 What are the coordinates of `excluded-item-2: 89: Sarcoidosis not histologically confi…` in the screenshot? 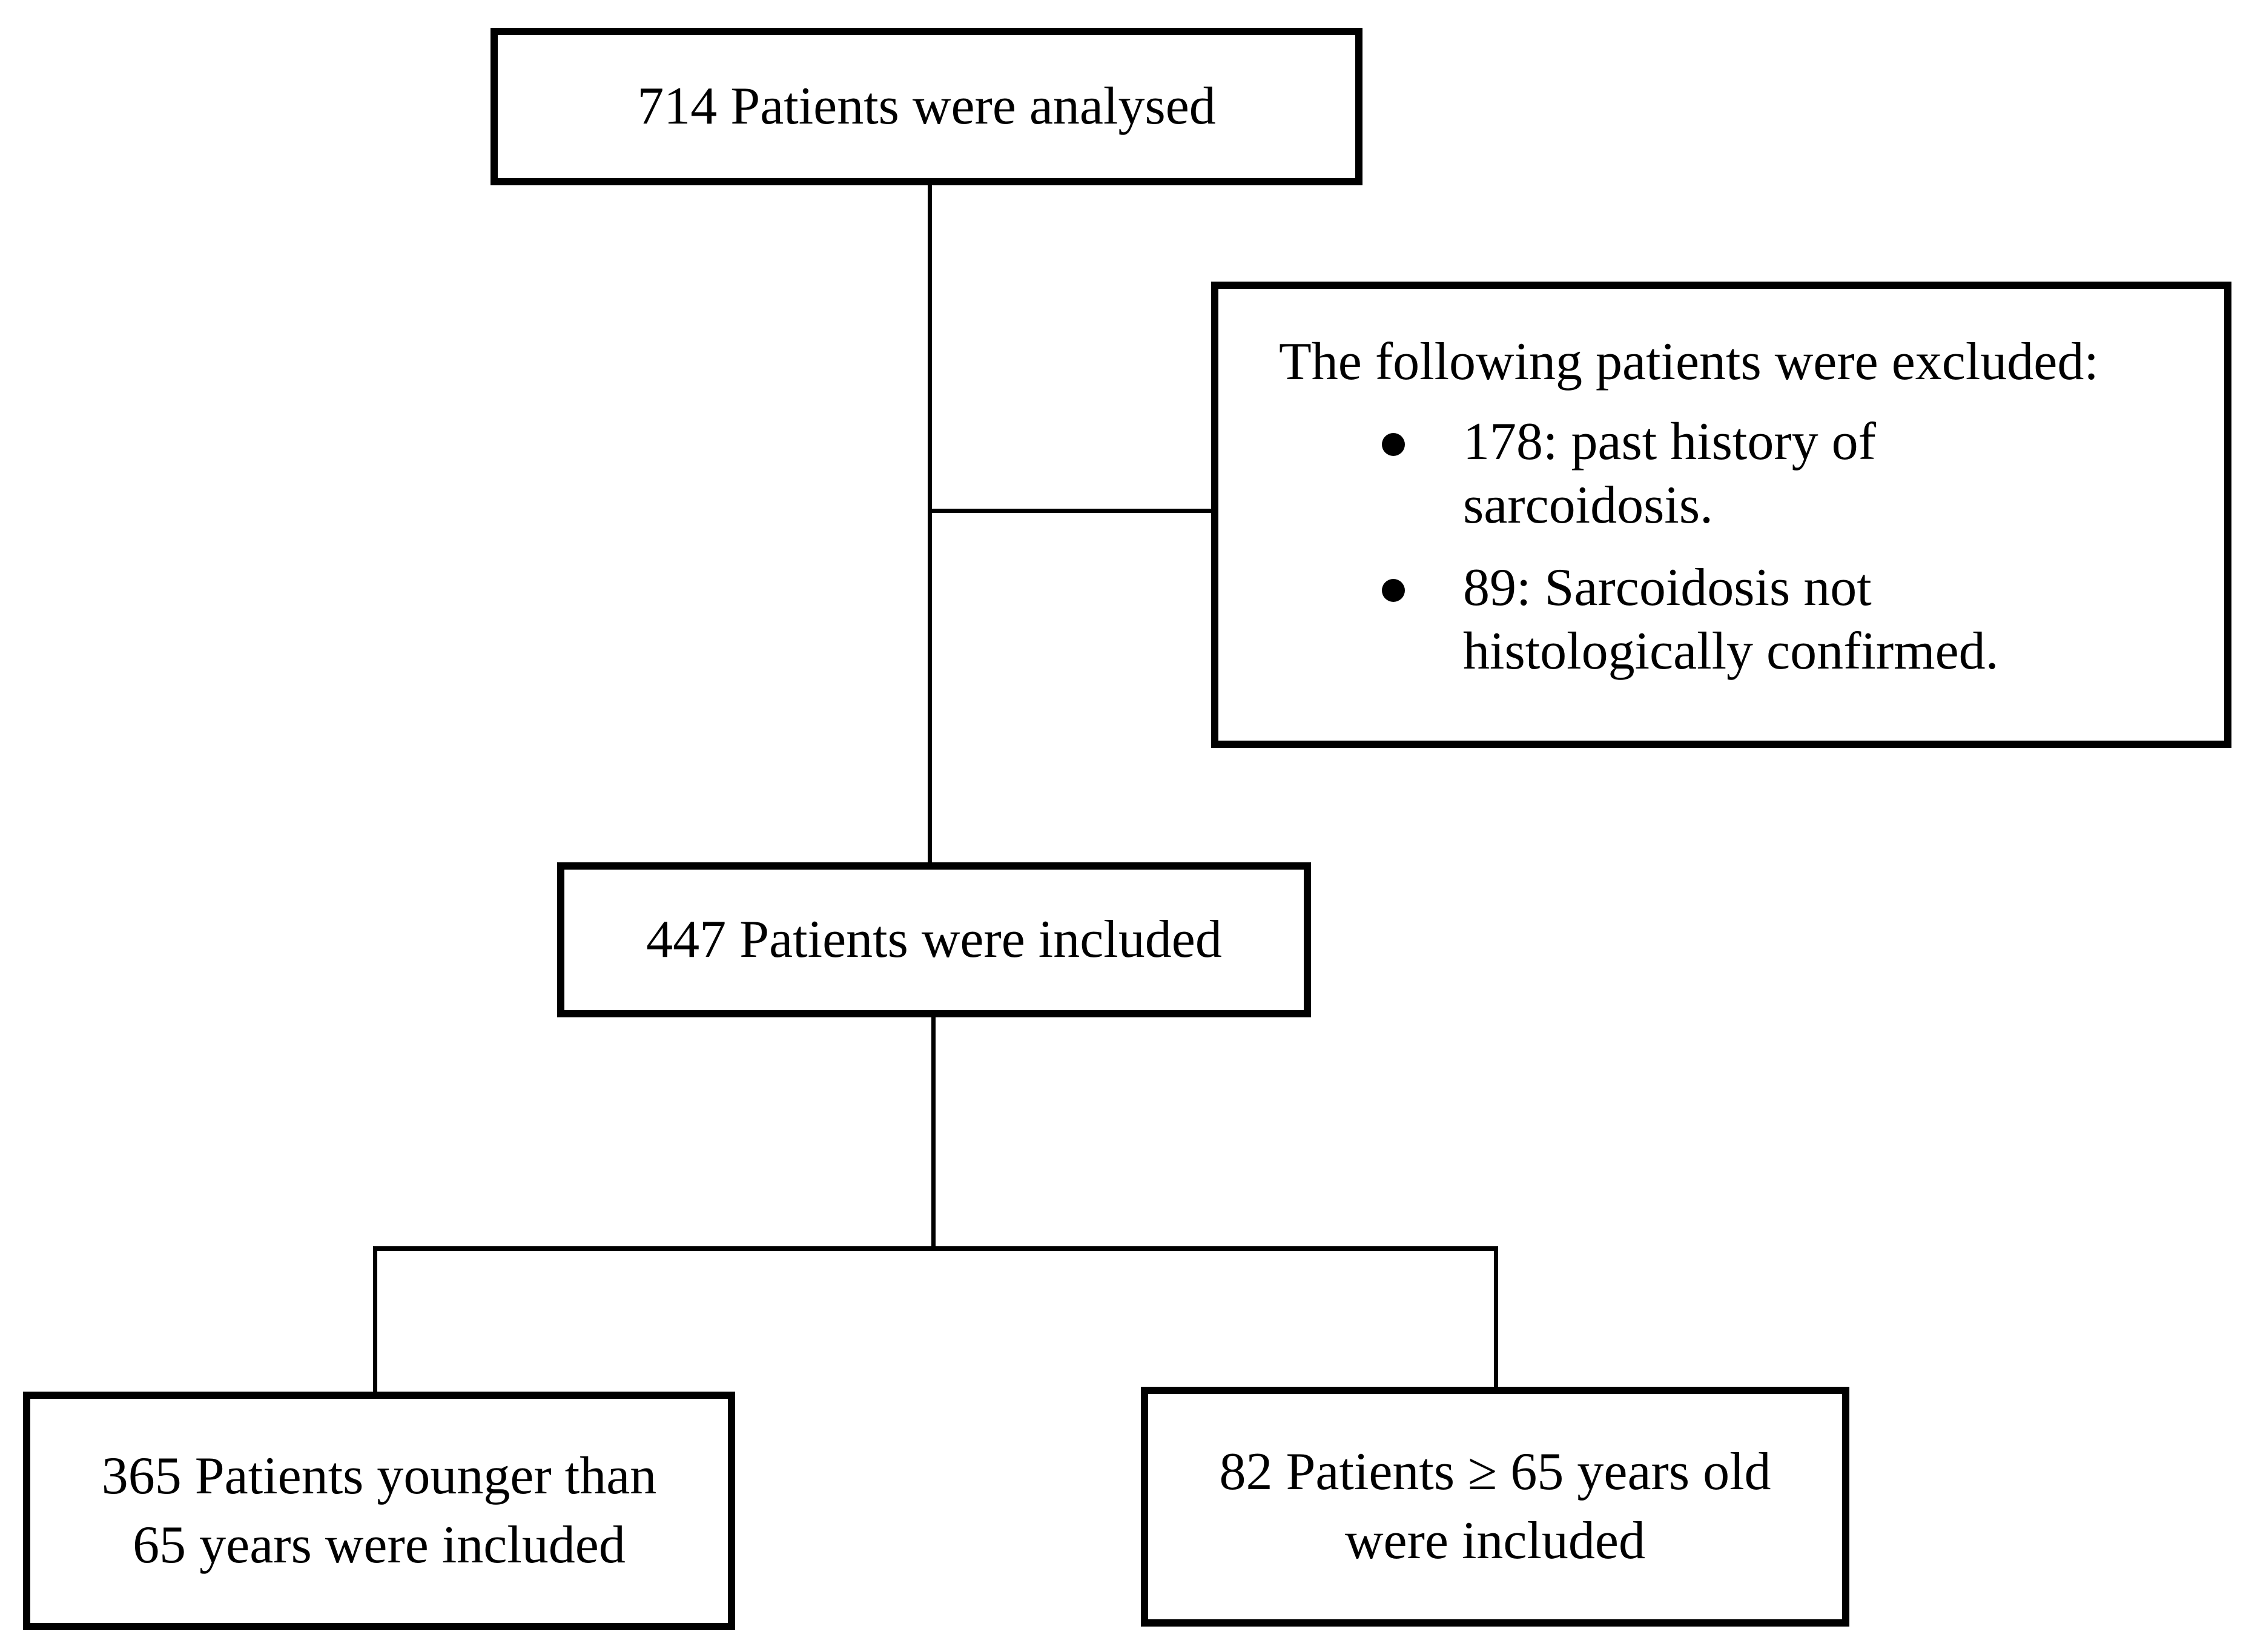 It's located at (1787, 620).